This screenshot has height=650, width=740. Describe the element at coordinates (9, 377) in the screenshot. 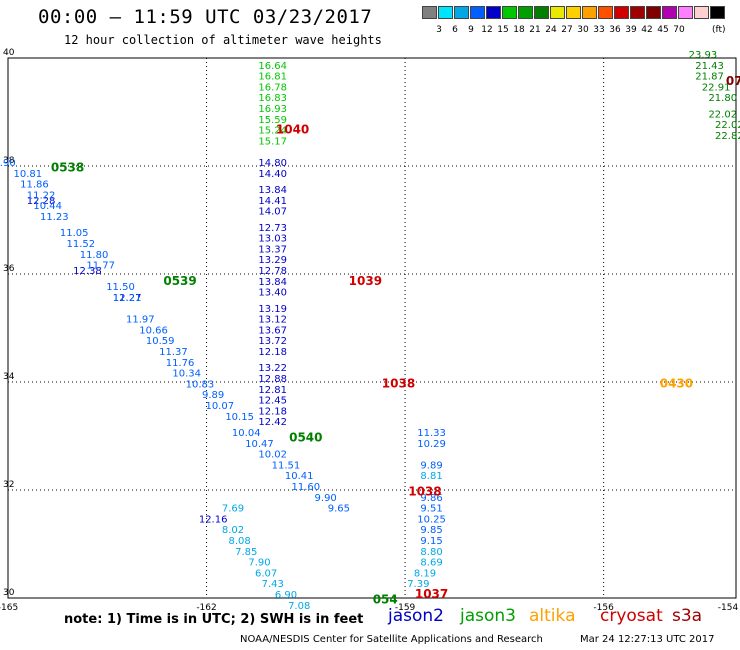

I see `y-tick-label: 34` at that location.